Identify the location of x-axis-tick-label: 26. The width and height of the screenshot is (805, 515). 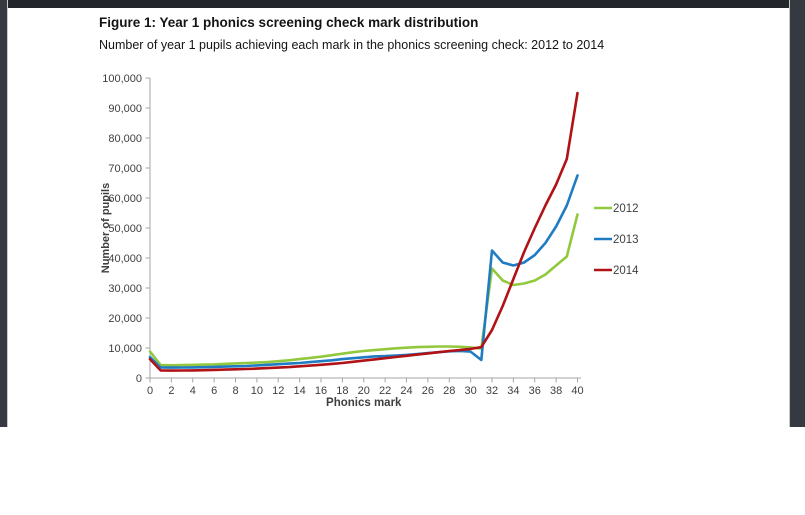
(428, 391).